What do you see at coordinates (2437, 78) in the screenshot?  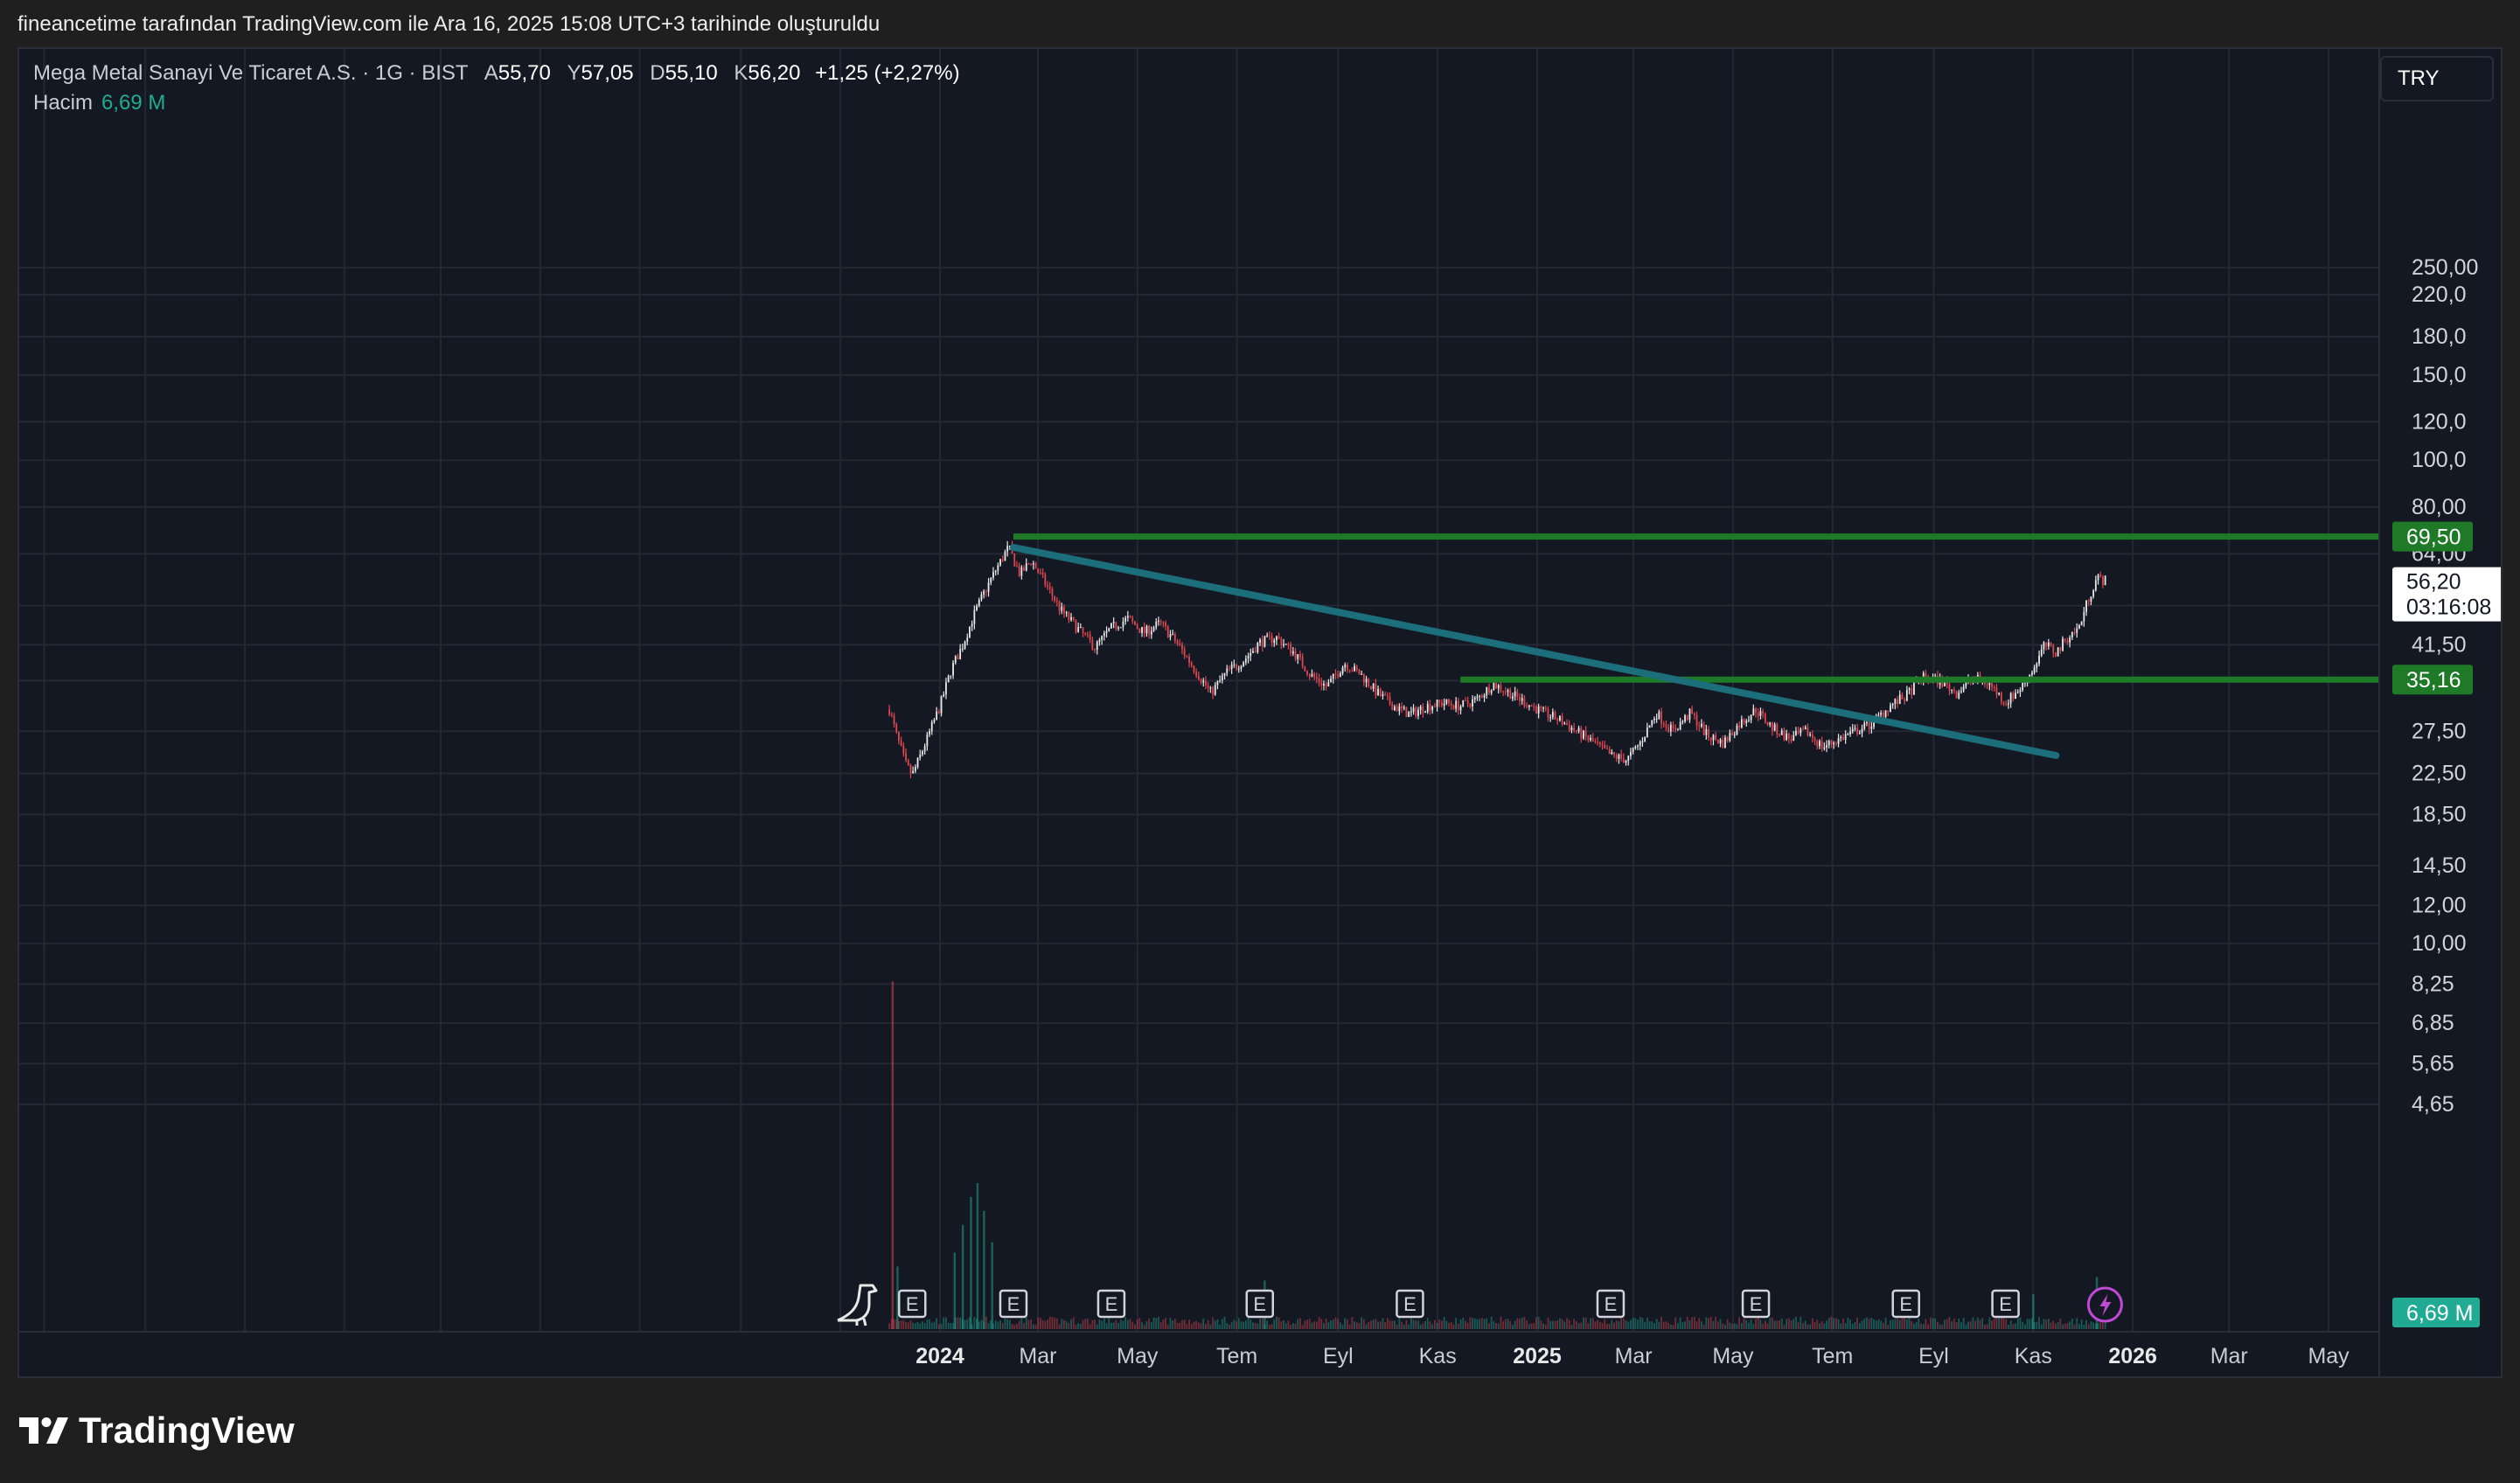 I see `currency-button: TRY` at bounding box center [2437, 78].